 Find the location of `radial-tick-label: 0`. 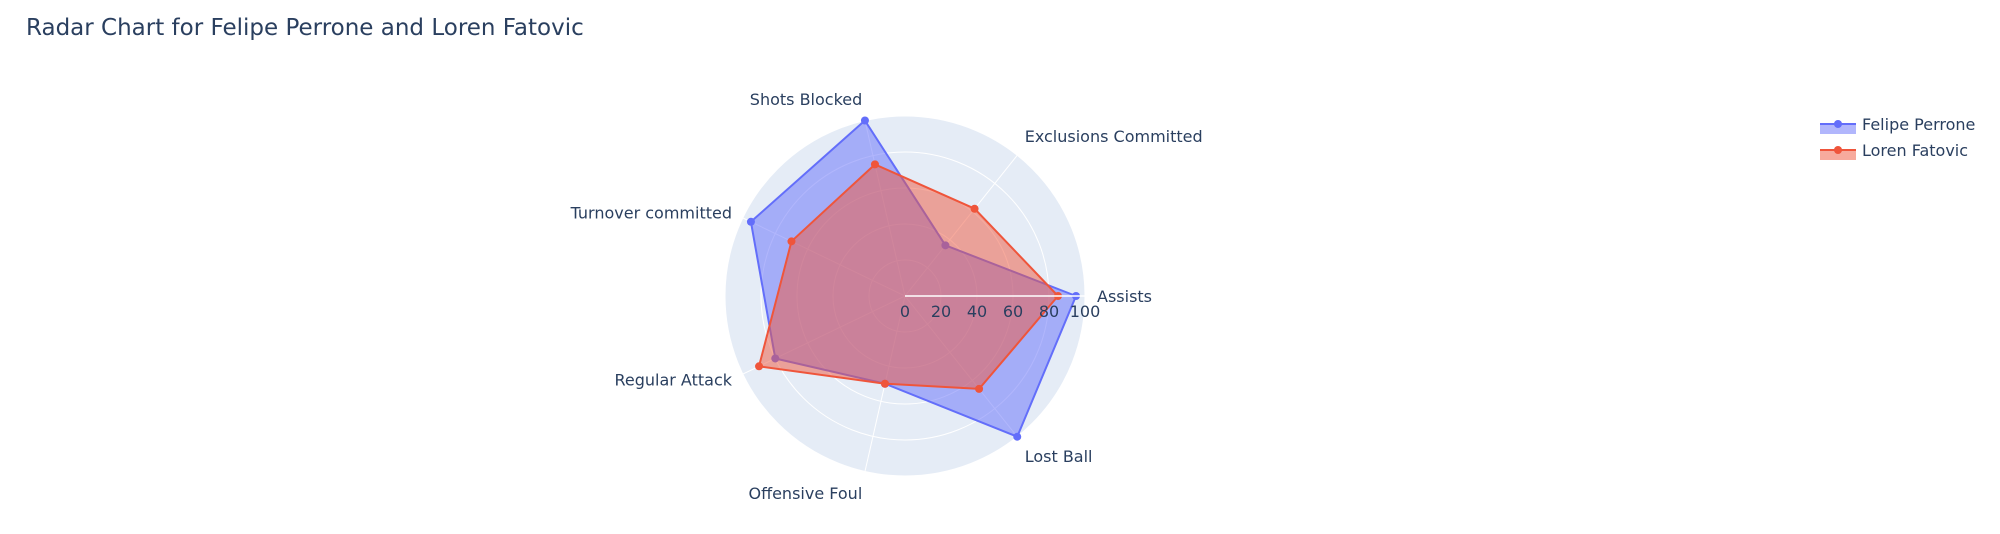

radial-tick-label: 0 is located at coordinates (905, 311).